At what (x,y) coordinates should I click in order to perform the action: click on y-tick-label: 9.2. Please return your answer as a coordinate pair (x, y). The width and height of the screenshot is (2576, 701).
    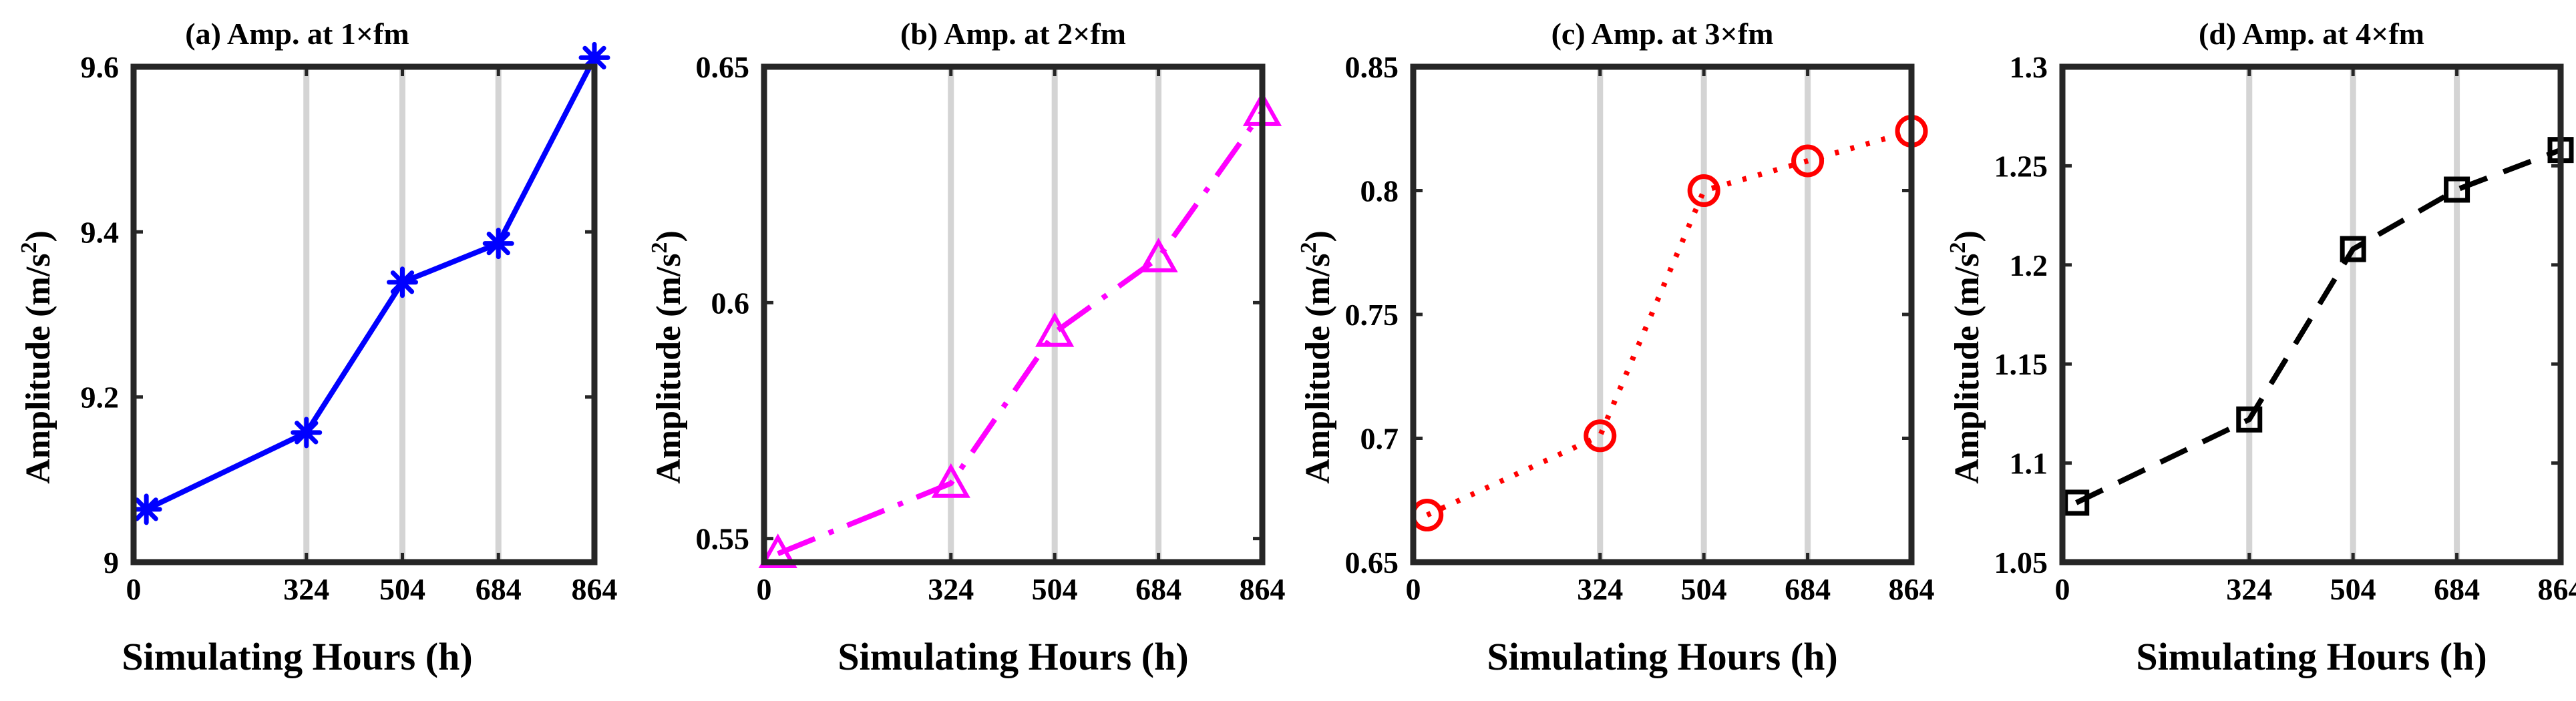
    Looking at the image, I should click on (100, 398).